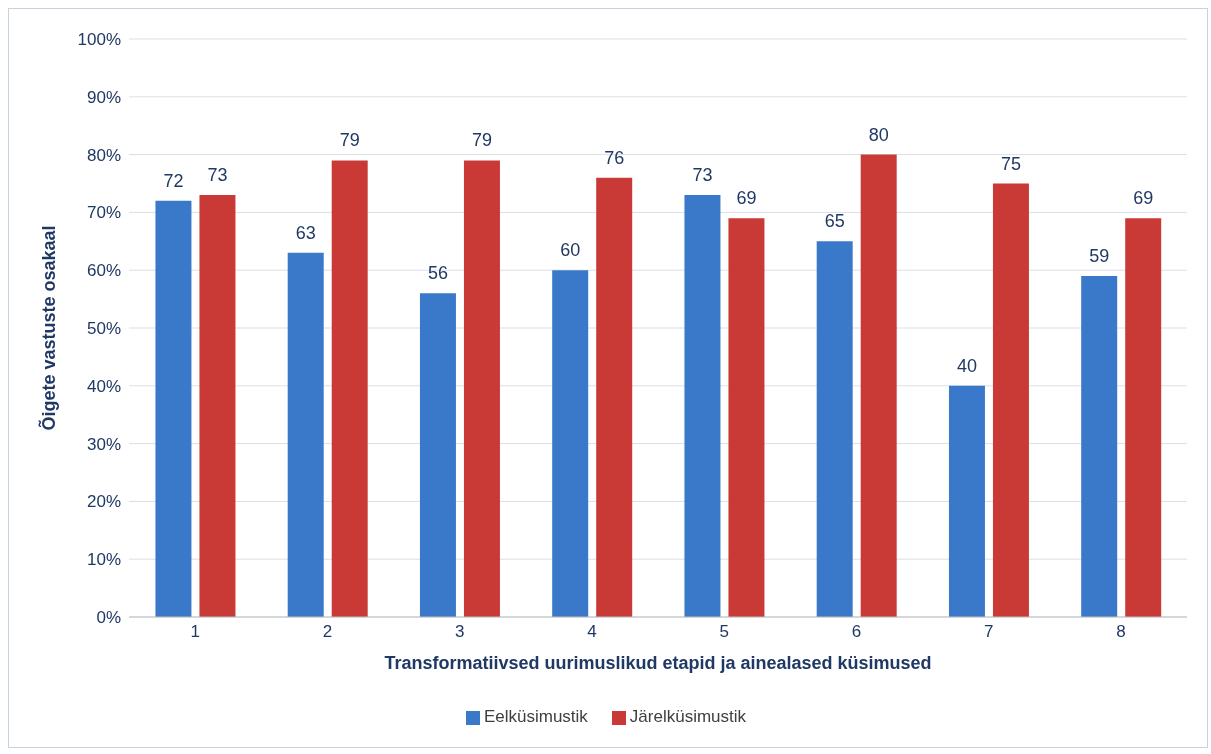 The width and height of the screenshot is (1211, 754). What do you see at coordinates (437, 273) in the screenshot?
I see `data-label: 56` at bounding box center [437, 273].